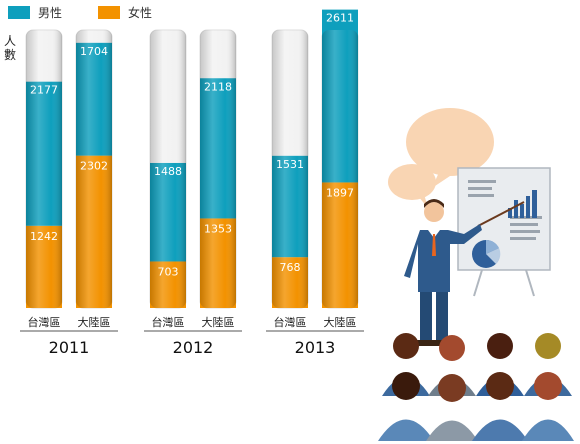  What do you see at coordinates (44, 236) in the screenshot?
I see `data-label-female: 1242` at bounding box center [44, 236].